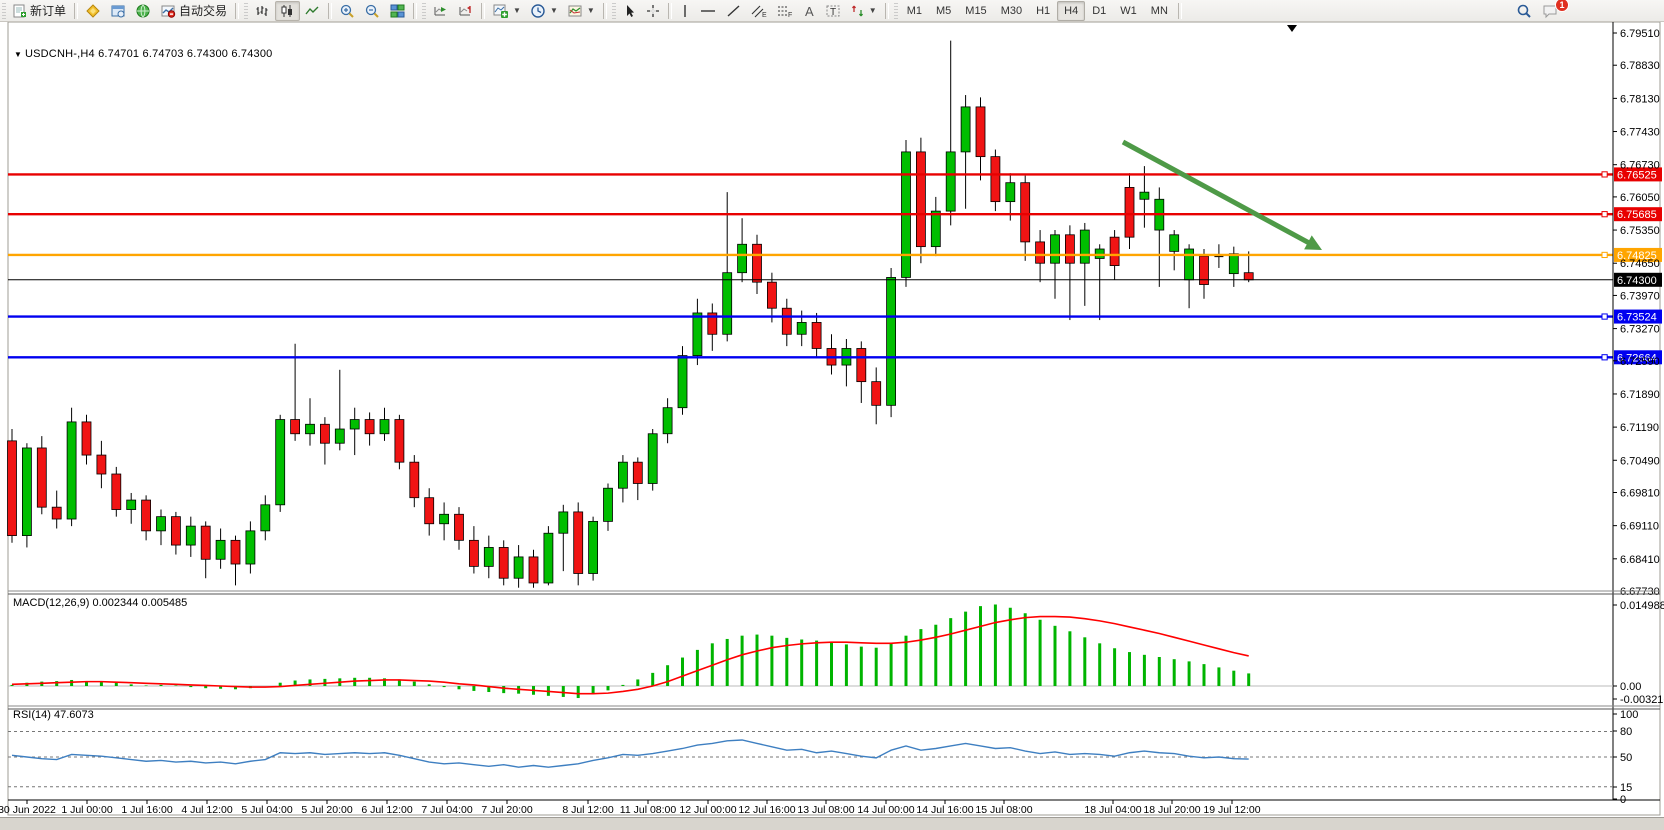 This screenshot has height=830, width=1664. What do you see at coordinates (1218, 193) in the screenshot?
I see `trend-arrow-line` at bounding box center [1218, 193].